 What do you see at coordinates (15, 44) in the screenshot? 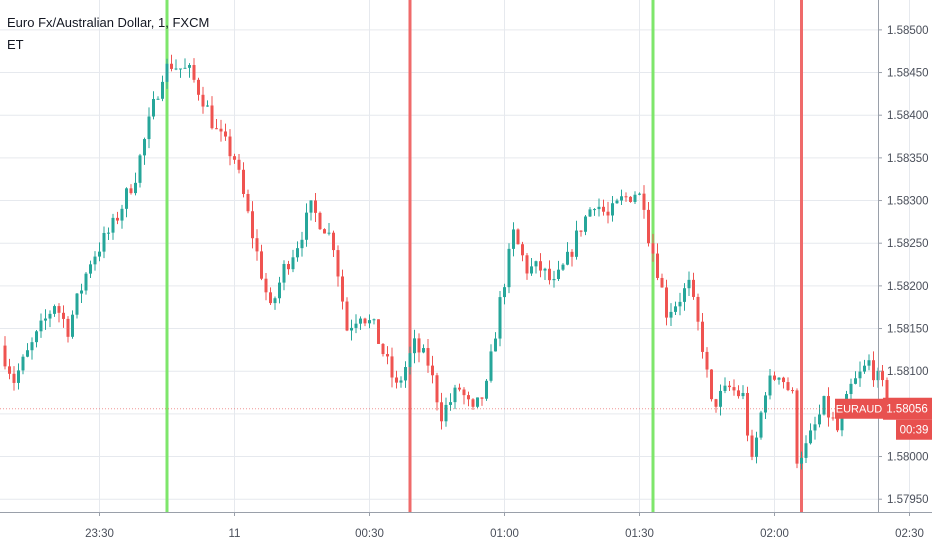
I see `indicator-label: ET` at bounding box center [15, 44].